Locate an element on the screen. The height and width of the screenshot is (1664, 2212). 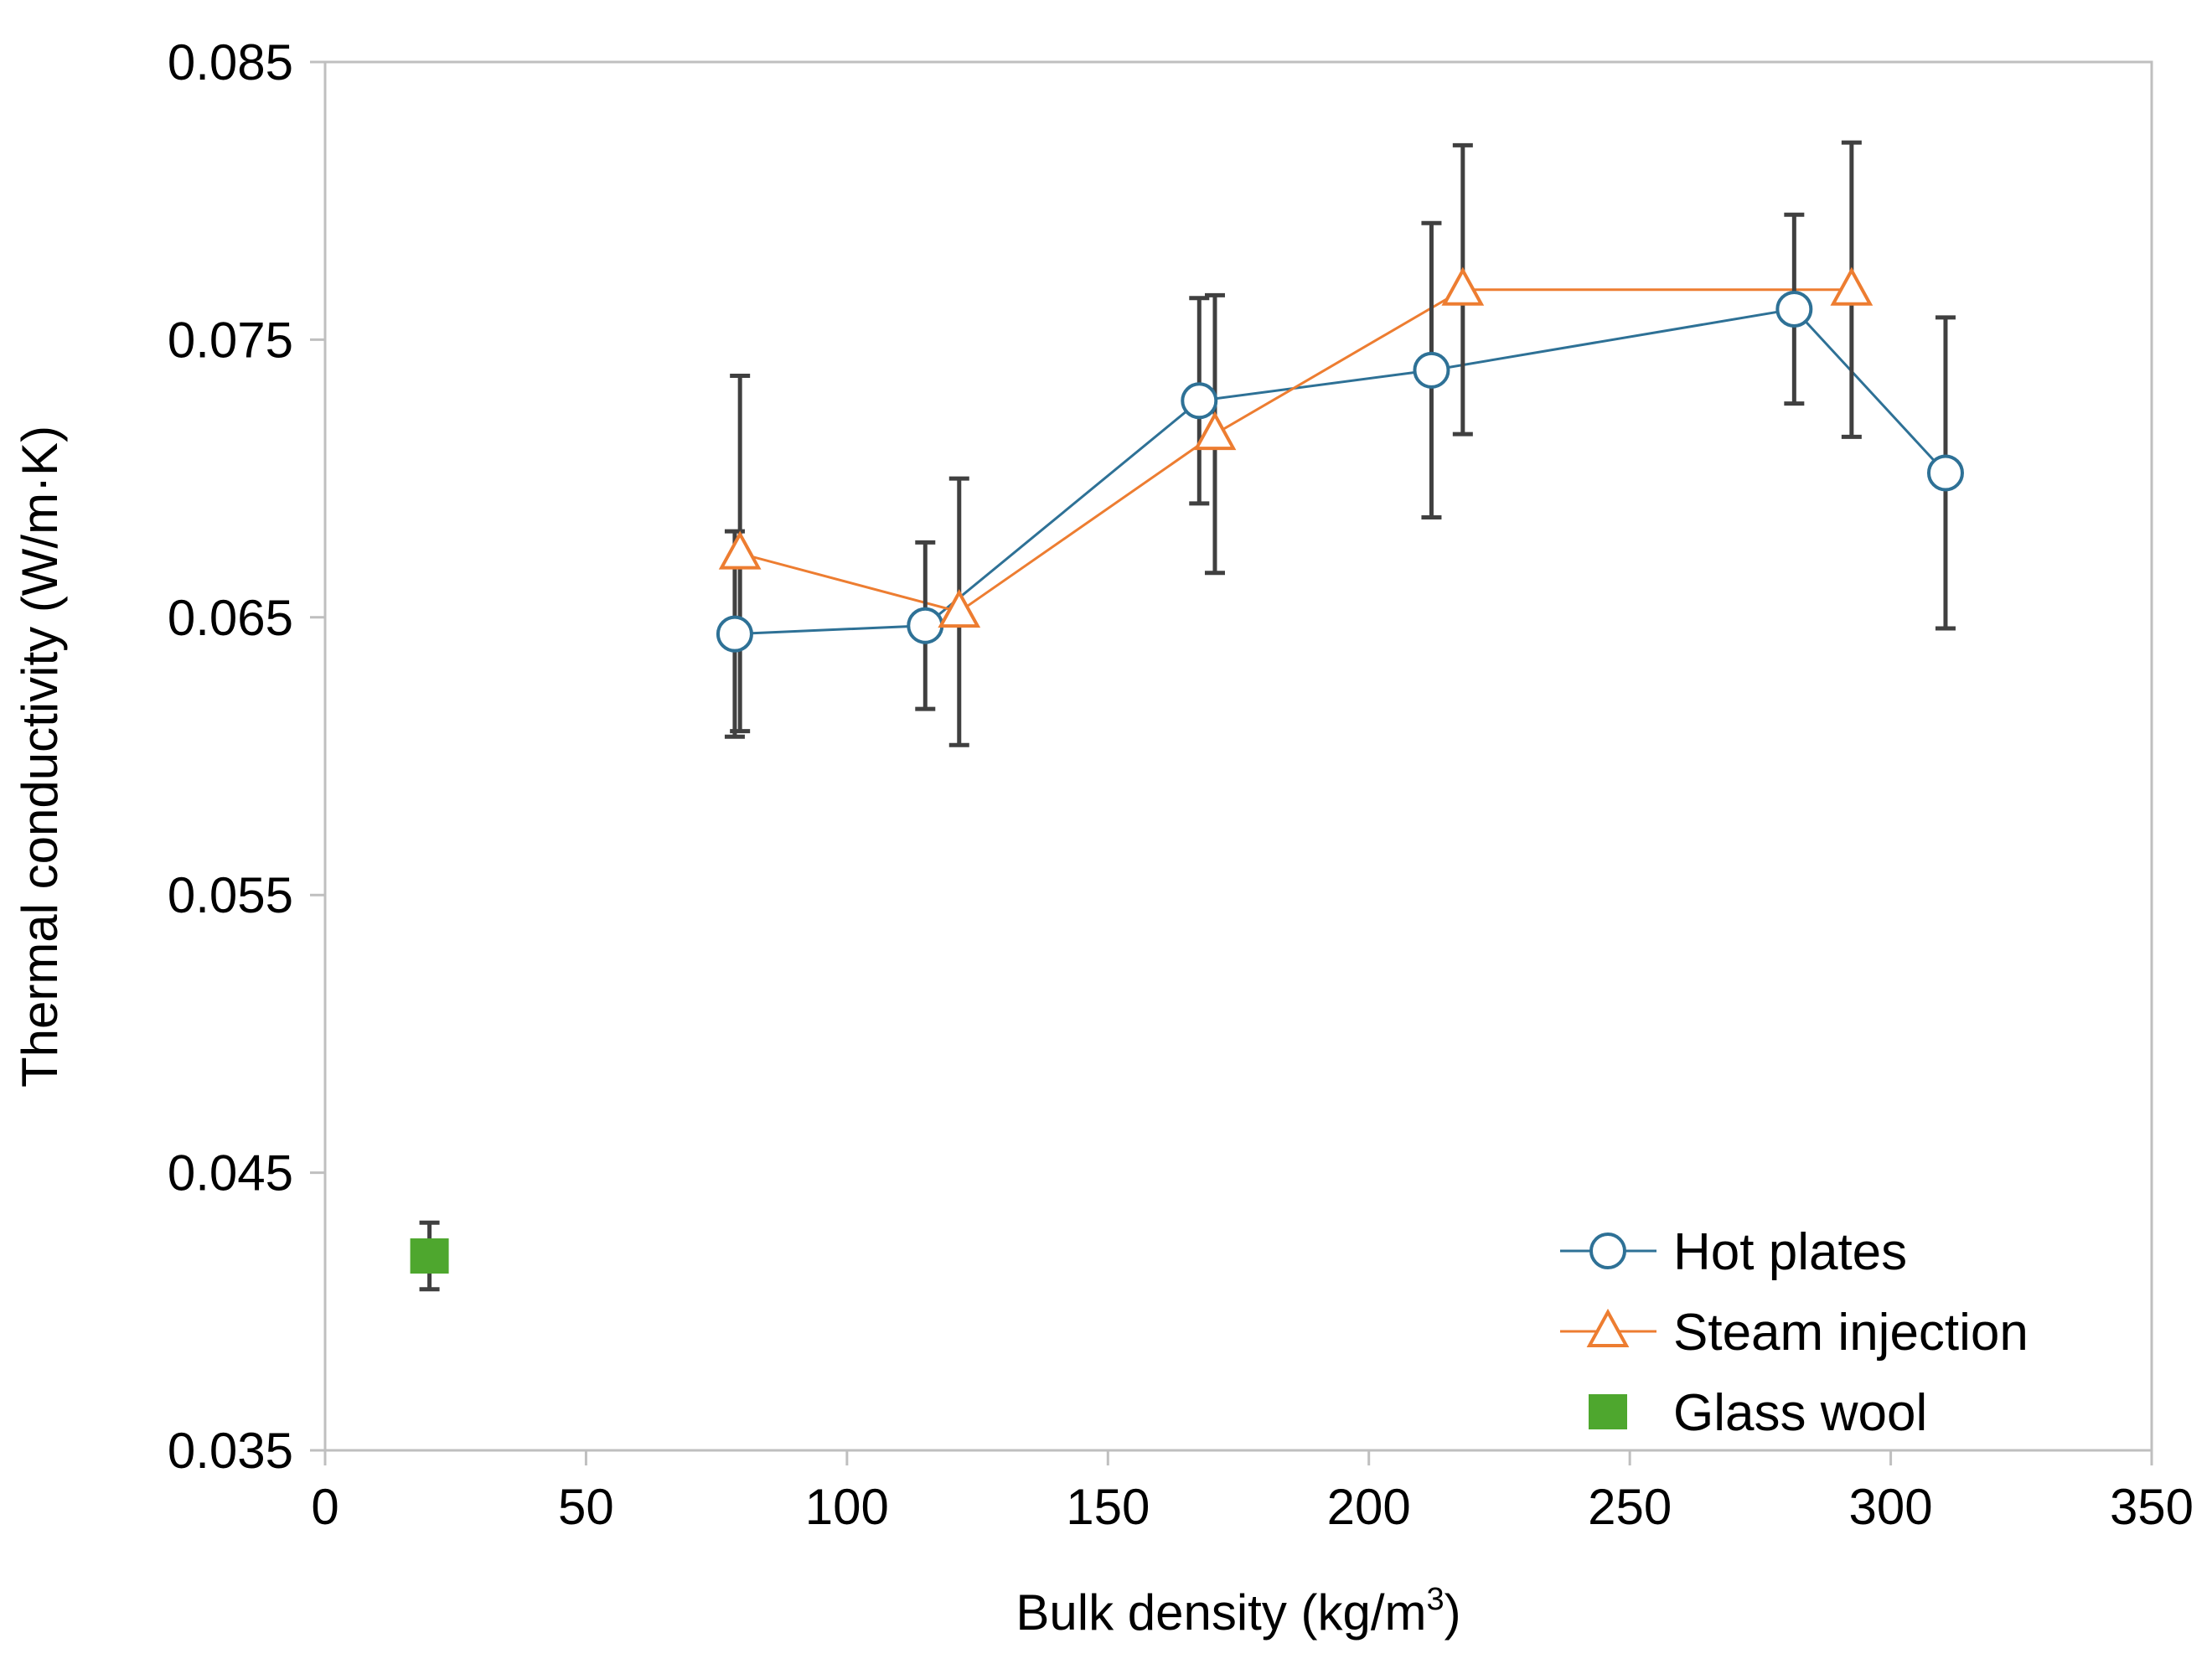
legend-item-glass-wool: Glass wool is located at coordinates (1758, 1413).